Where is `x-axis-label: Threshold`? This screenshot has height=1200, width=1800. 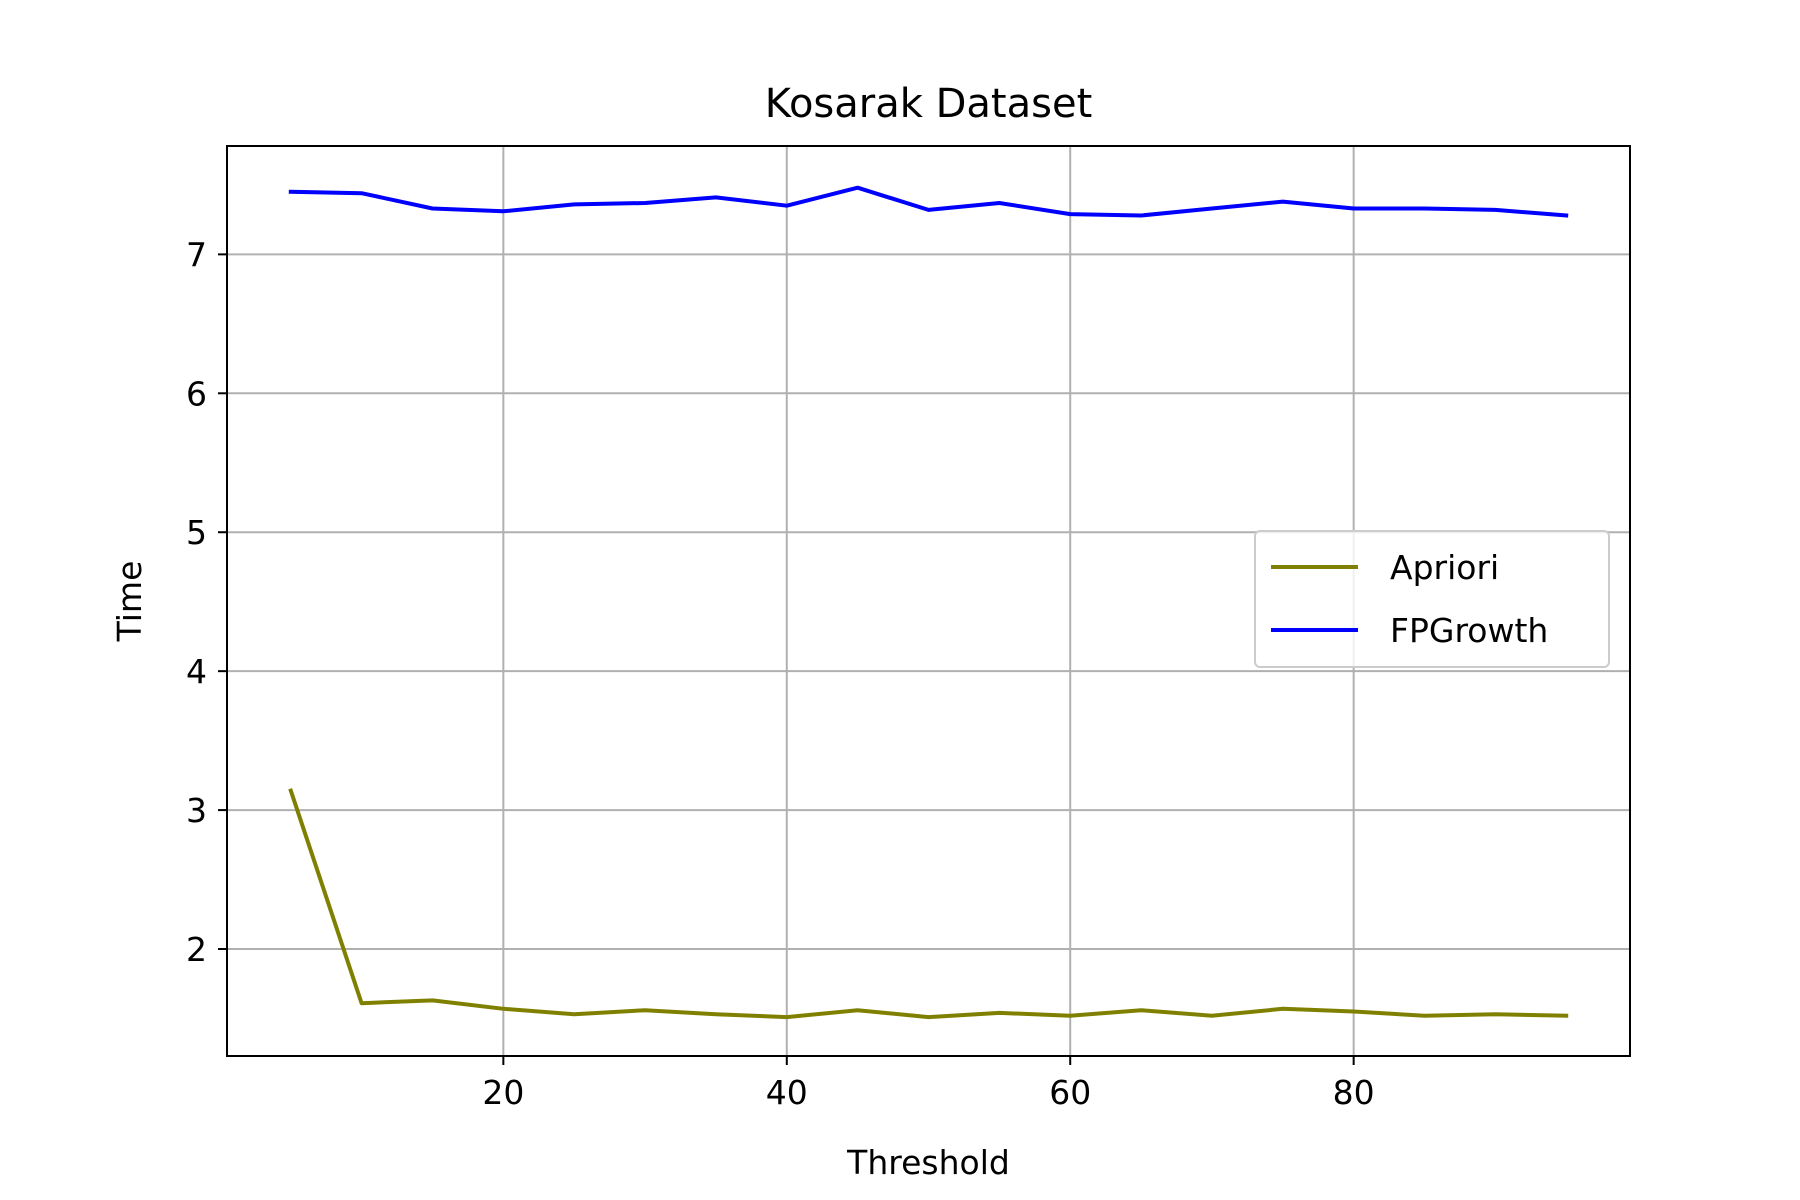
x-axis-label: Threshold is located at coordinates (928, 1162).